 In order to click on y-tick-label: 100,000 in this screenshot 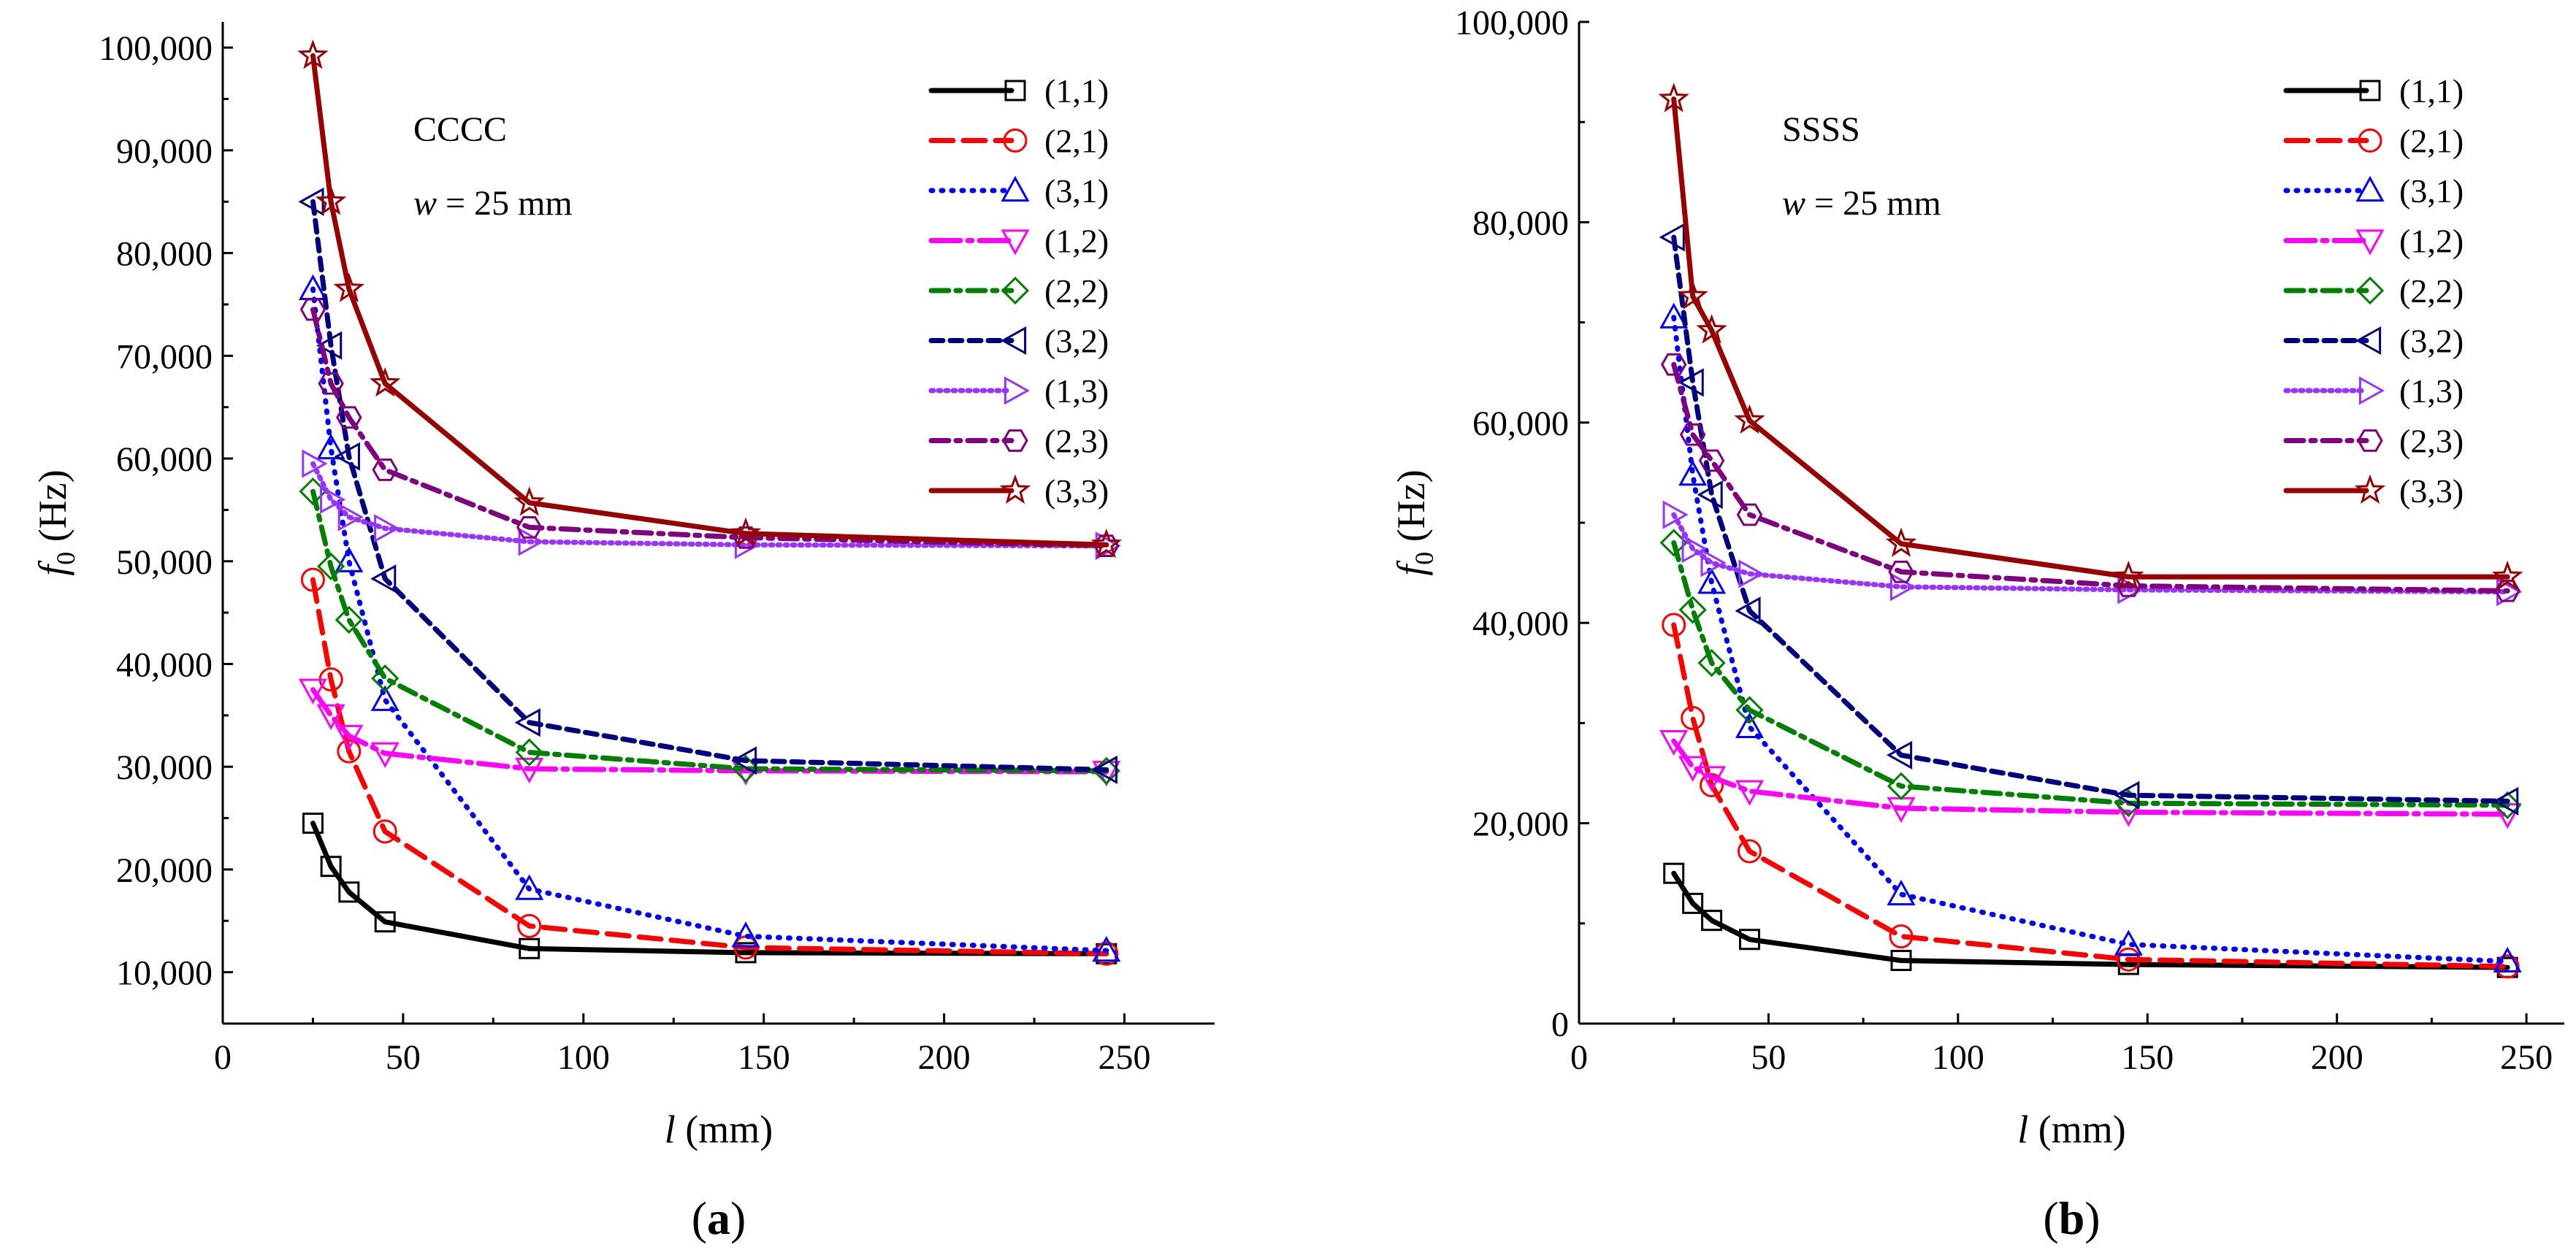, I will do `click(156, 48)`.